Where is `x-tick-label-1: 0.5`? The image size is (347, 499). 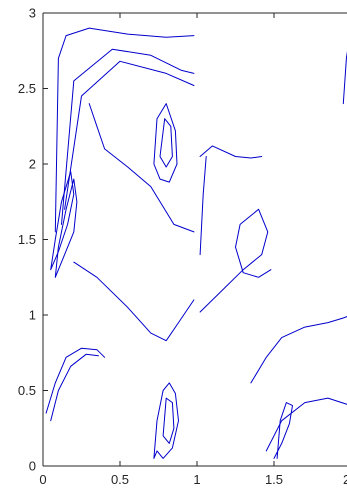 x-tick-label-1: 0.5 is located at coordinates (120, 479).